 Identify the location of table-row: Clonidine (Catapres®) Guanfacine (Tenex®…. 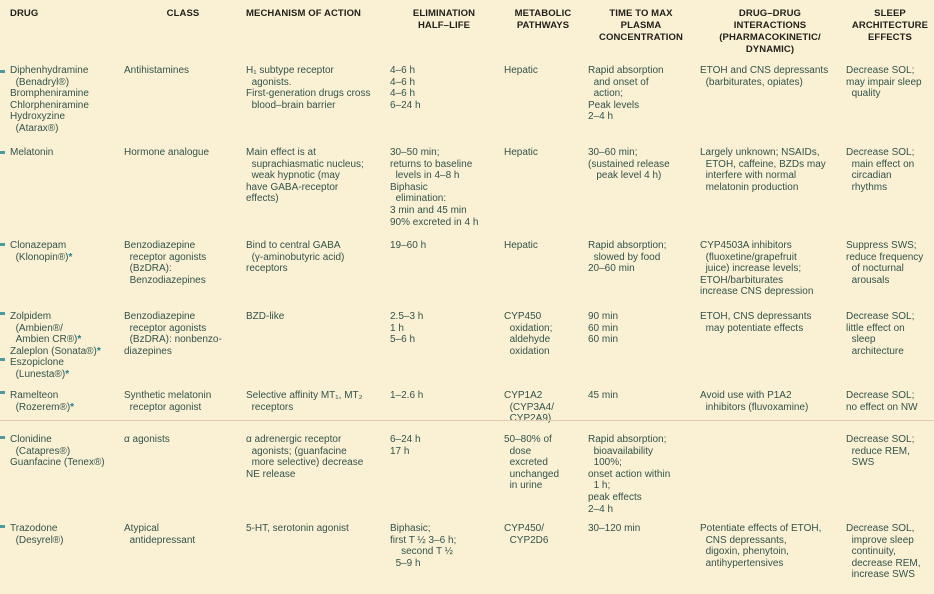
(467, 475).